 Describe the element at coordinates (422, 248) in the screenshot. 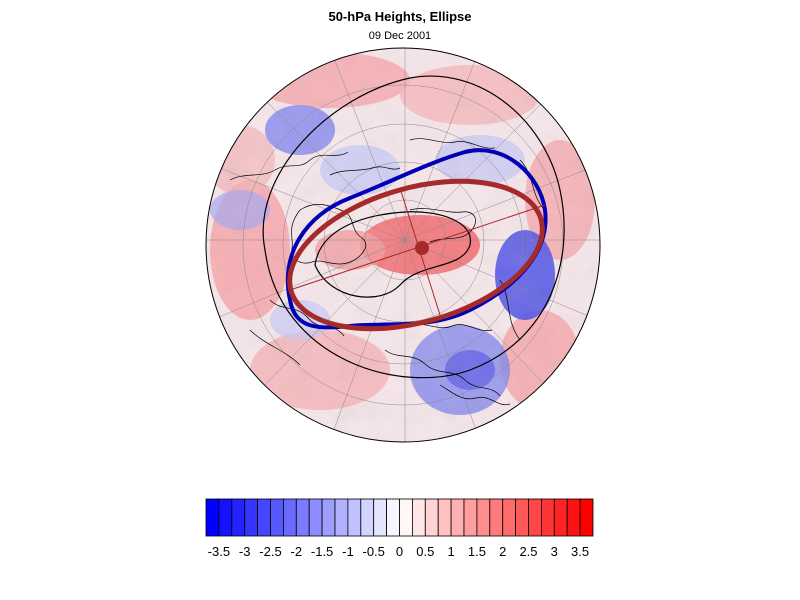

I see `ellipse-center-marker` at that location.